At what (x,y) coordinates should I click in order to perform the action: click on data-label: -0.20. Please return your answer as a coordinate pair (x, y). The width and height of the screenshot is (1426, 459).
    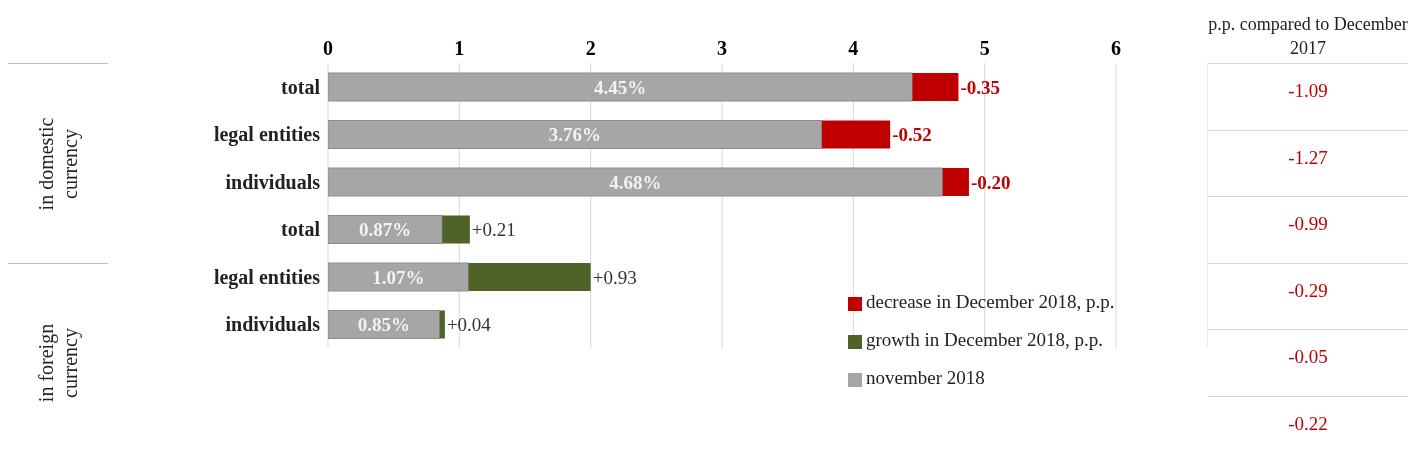
    Looking at the image, I should click on (990, 182).